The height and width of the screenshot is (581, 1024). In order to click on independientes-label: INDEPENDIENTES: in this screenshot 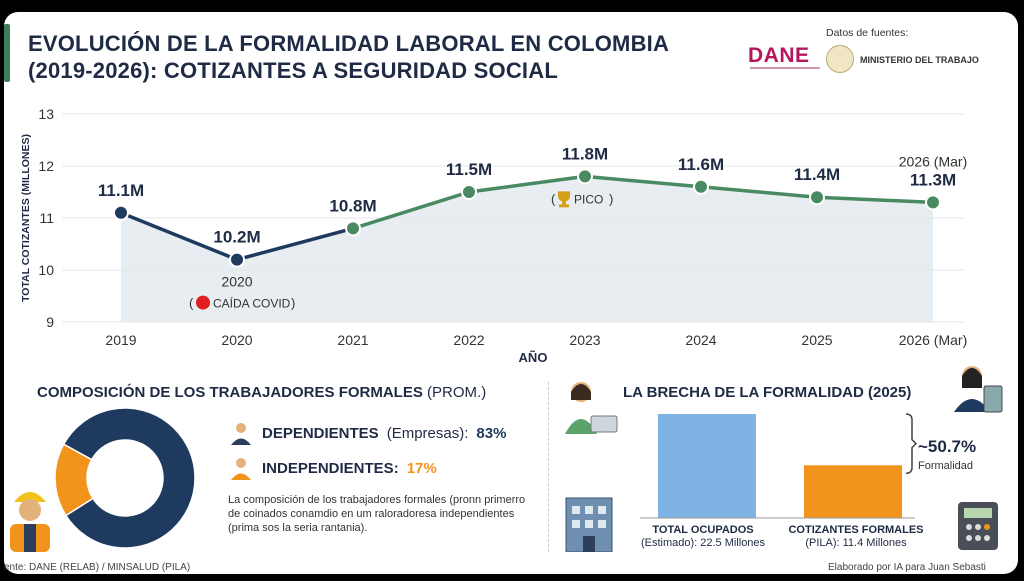, I will do `click(330, 468)`.